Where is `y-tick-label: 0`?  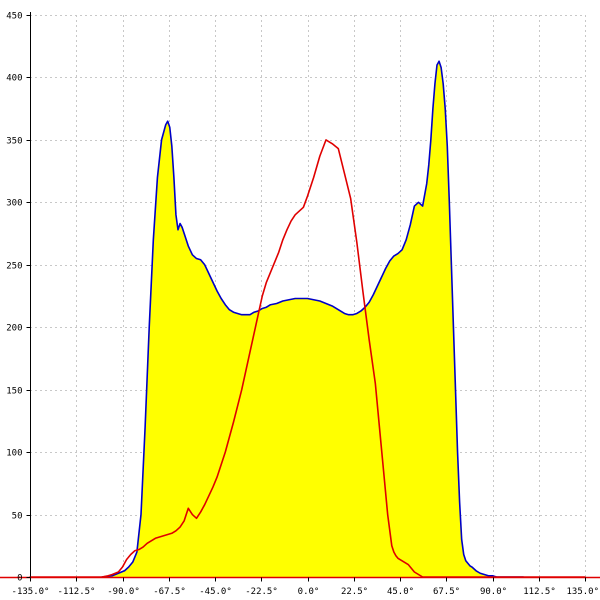 y-tick-label: 0 is located at coordinates (19, 579).